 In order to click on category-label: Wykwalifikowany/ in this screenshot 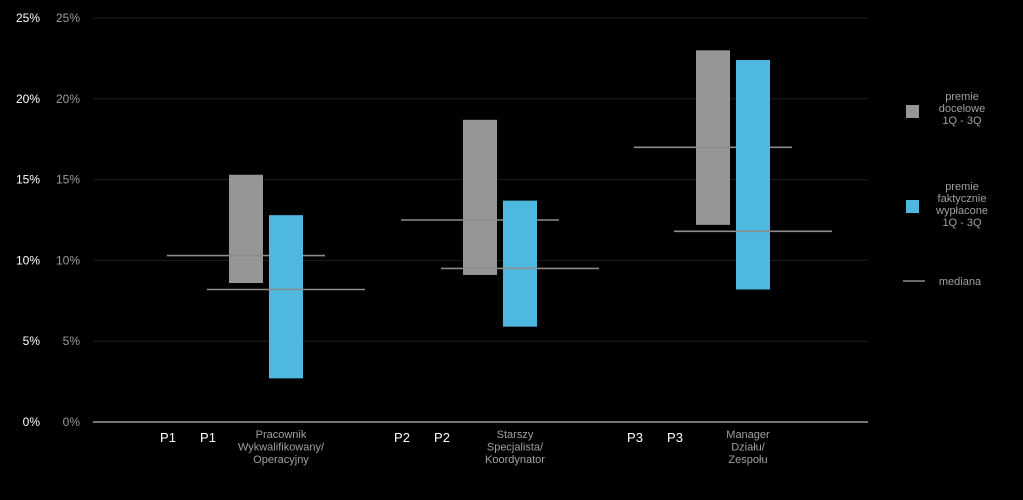, I will do `click(281, 448)`.